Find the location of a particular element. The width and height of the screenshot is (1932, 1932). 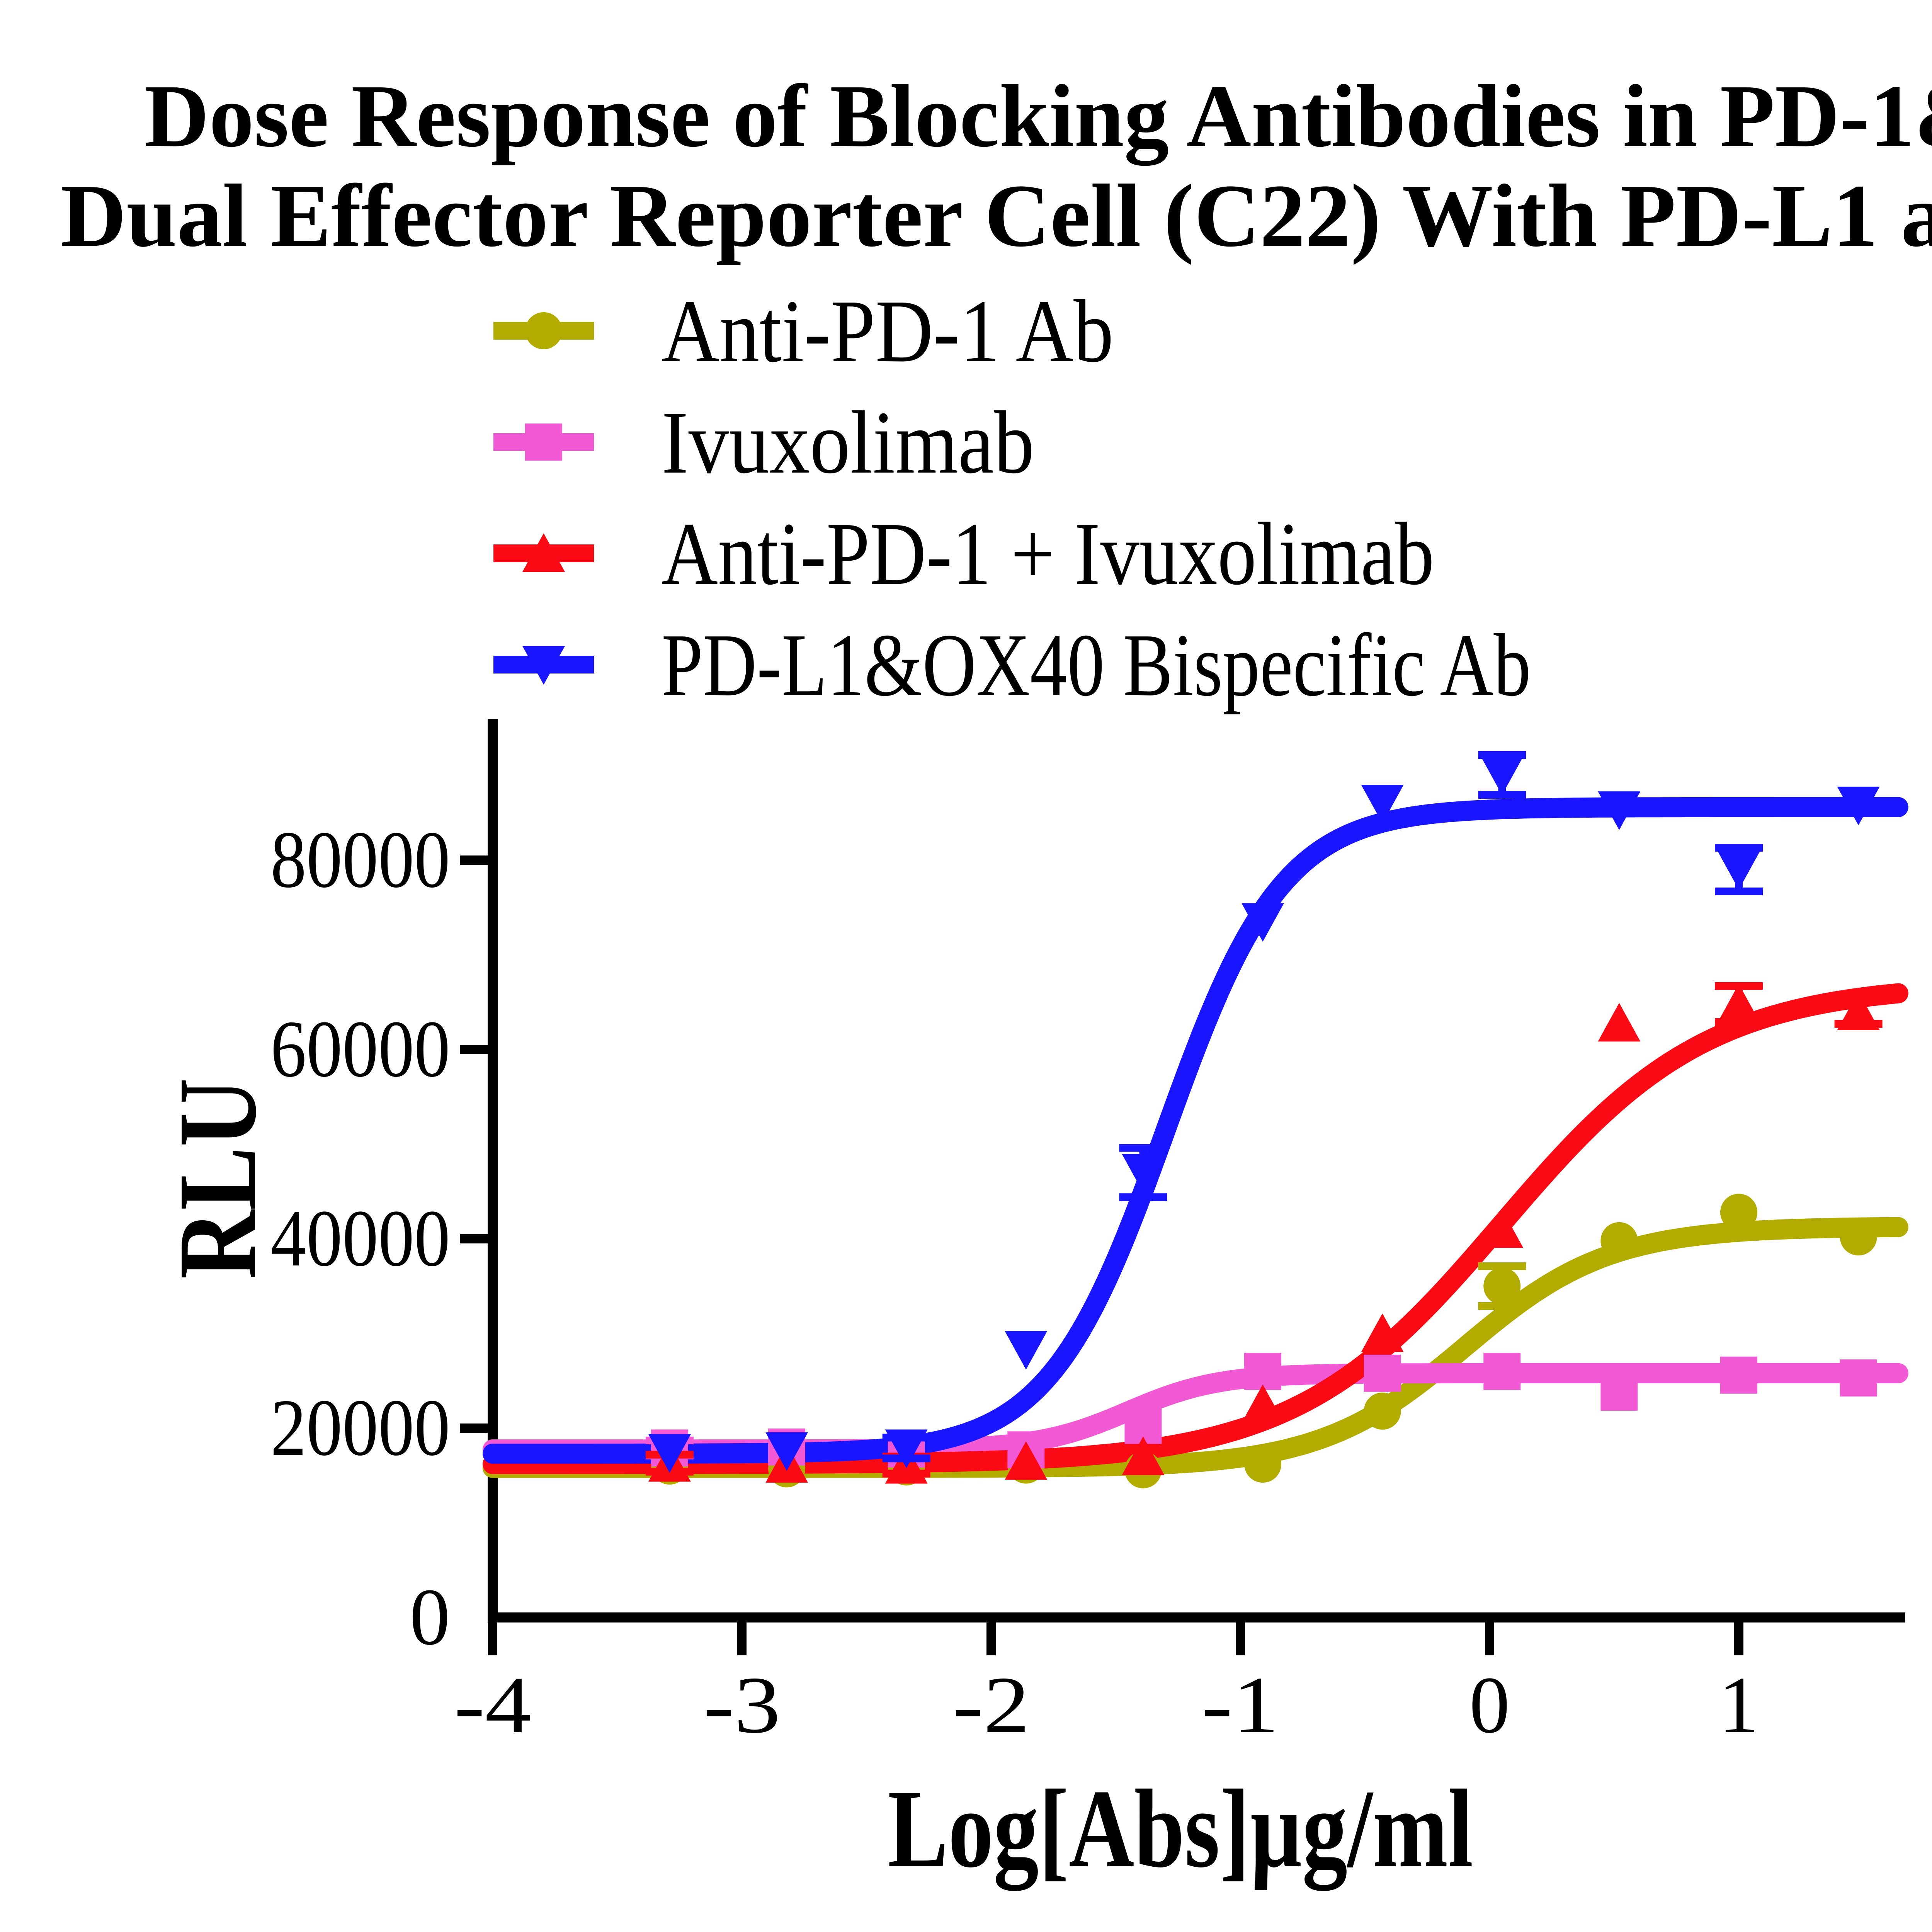

legend-item-anti-pd1-plus-ivuxolimab: Anti-PD-1 + Ivuxolimab is located at coordinates (964, 554).